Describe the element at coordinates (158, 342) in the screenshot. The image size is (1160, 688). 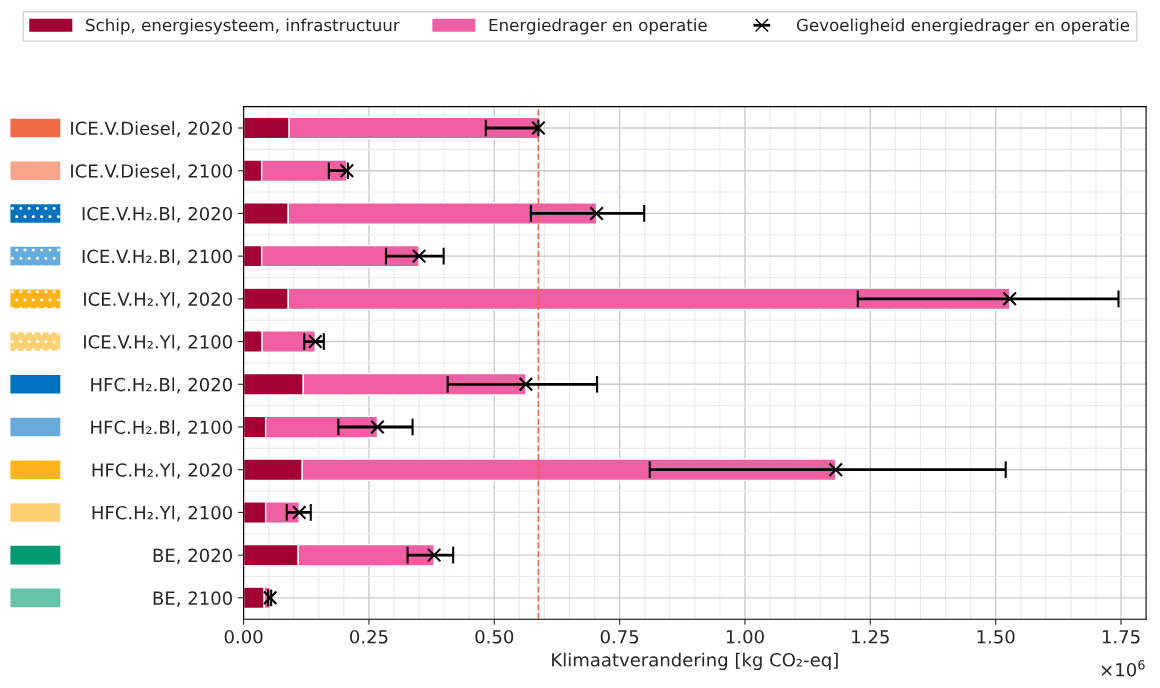
I see `y-tick-label: ICE.V.H₂.Yl, 2100` at that location.